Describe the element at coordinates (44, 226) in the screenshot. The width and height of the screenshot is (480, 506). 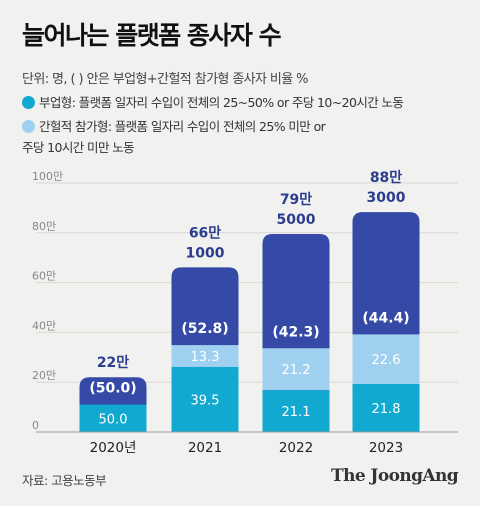
I see `y-tick-label: 80만` at that location.